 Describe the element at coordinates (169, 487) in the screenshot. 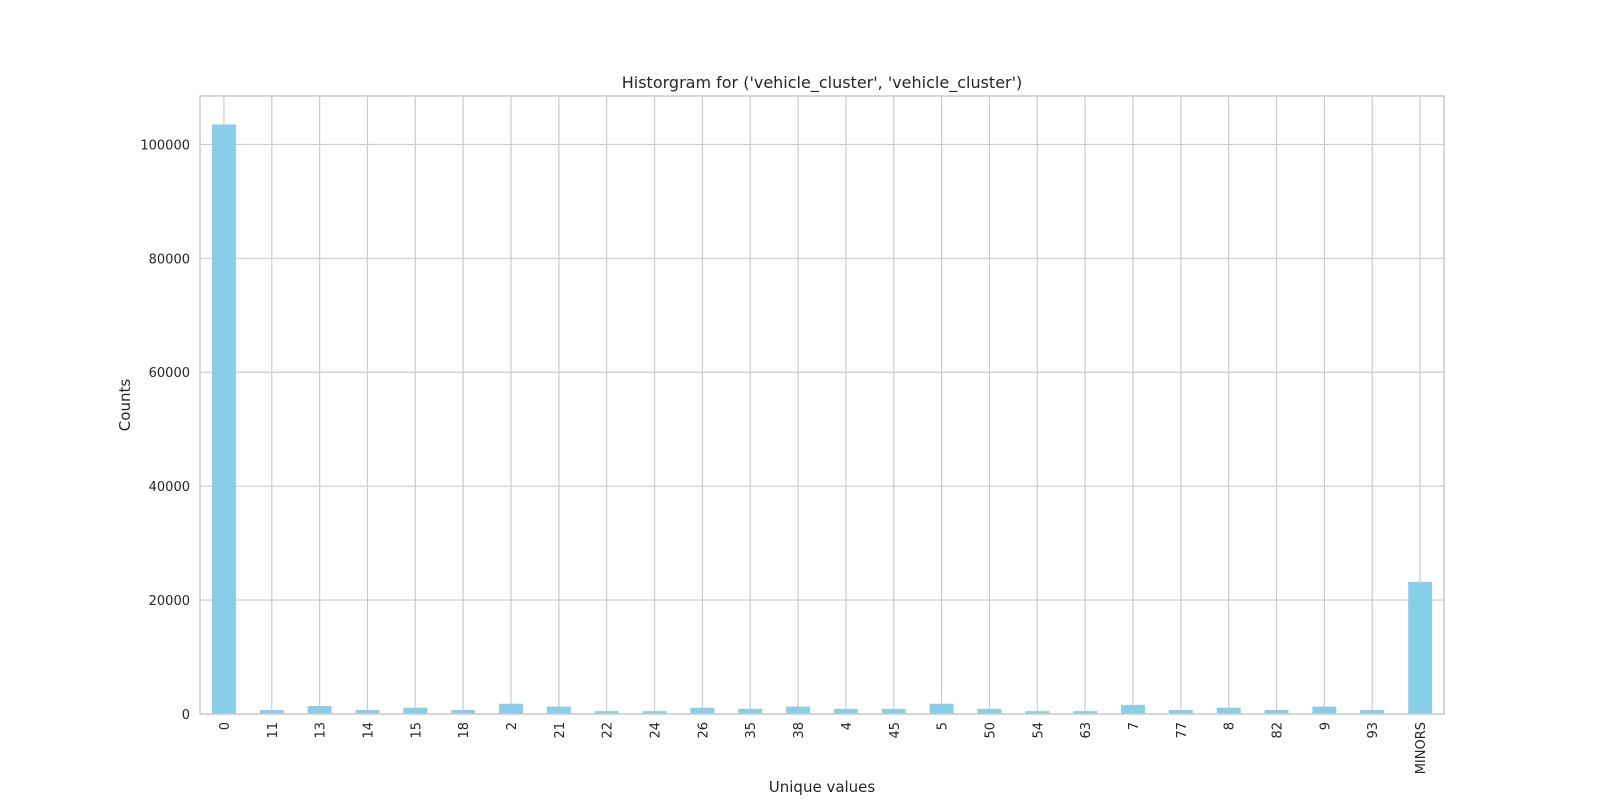

I see `y-tick-label: 40000` at that location.